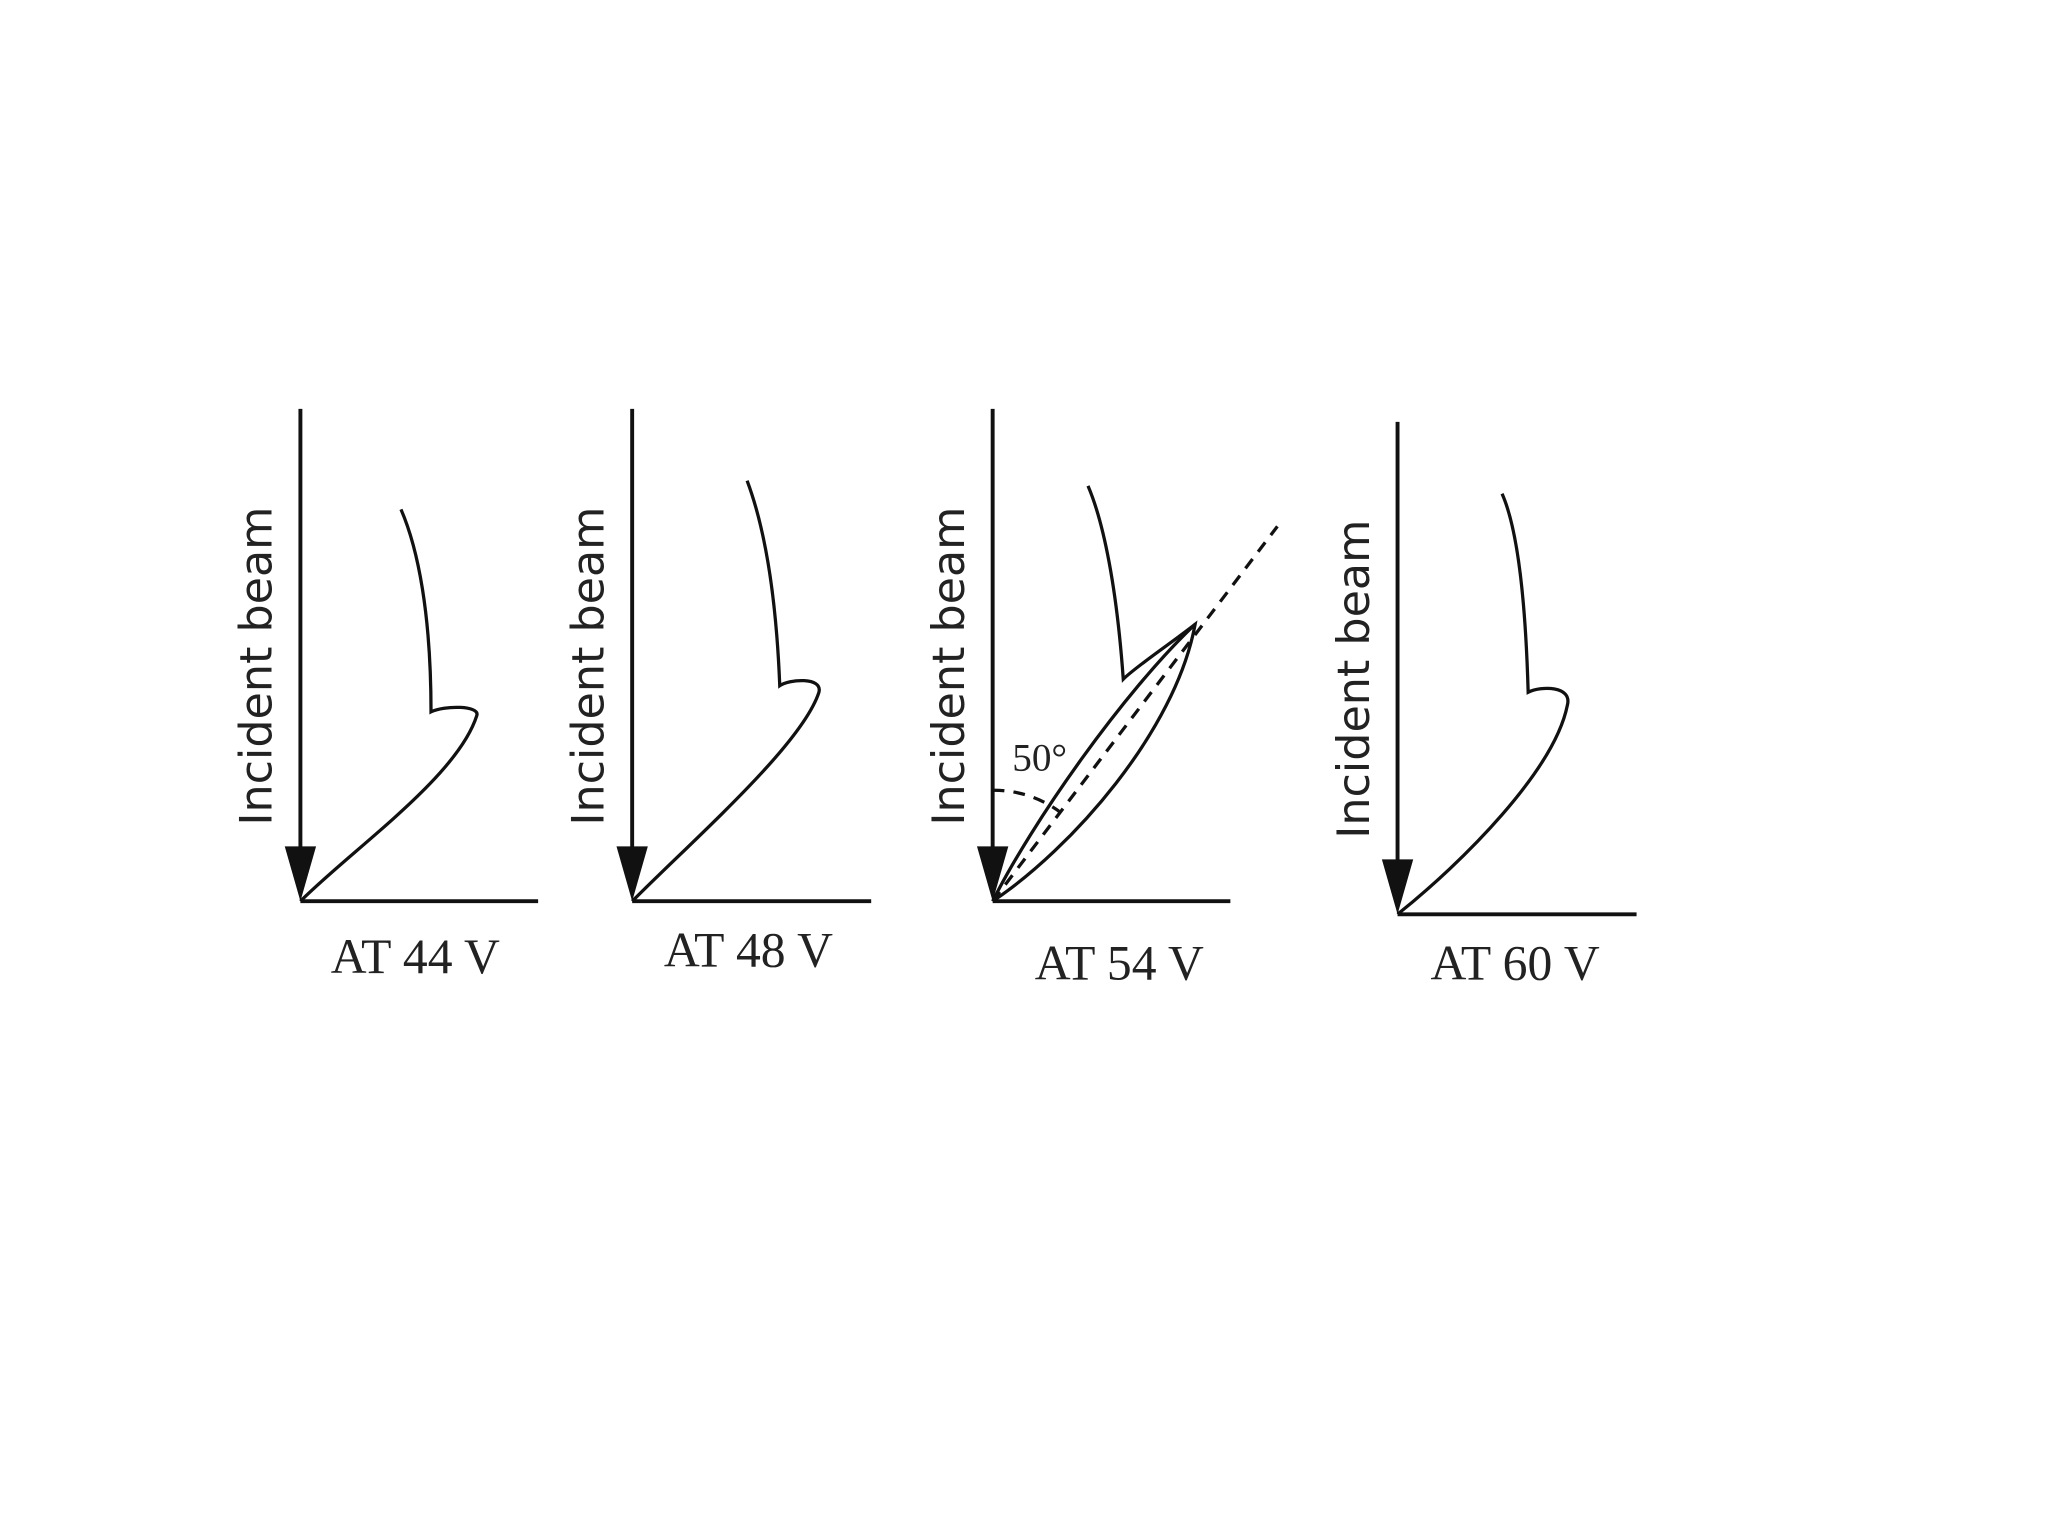 Image resolution: width=2048 pixels, height=1536 pixels. I want to click on lobe-edge, so click(1094, 762).